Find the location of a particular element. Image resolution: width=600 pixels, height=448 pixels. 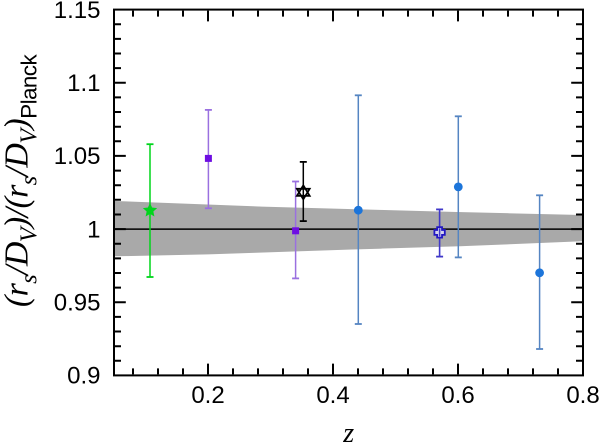

svg-text: 0.2 is located at coordinates (207, 395).